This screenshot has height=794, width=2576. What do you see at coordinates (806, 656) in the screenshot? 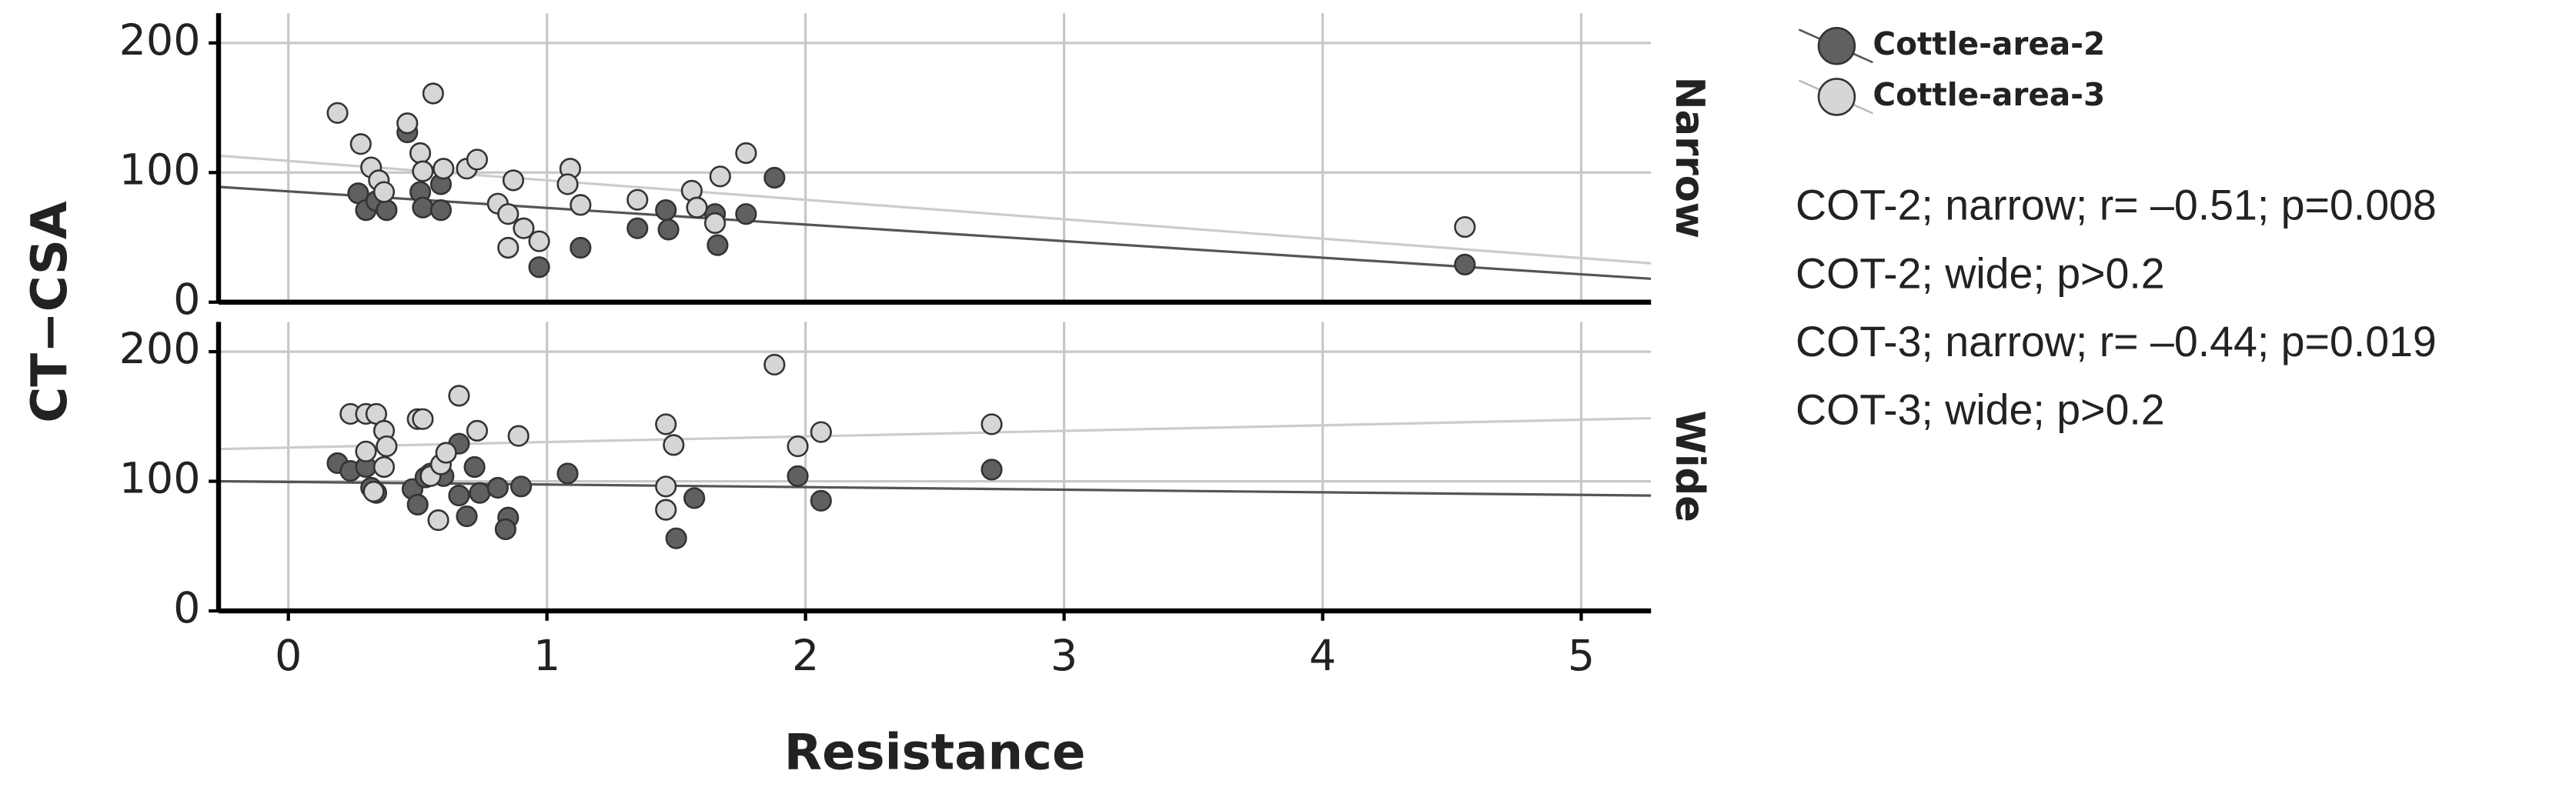
I see `x-tick-label: 2` at bounding box center [806, 656].